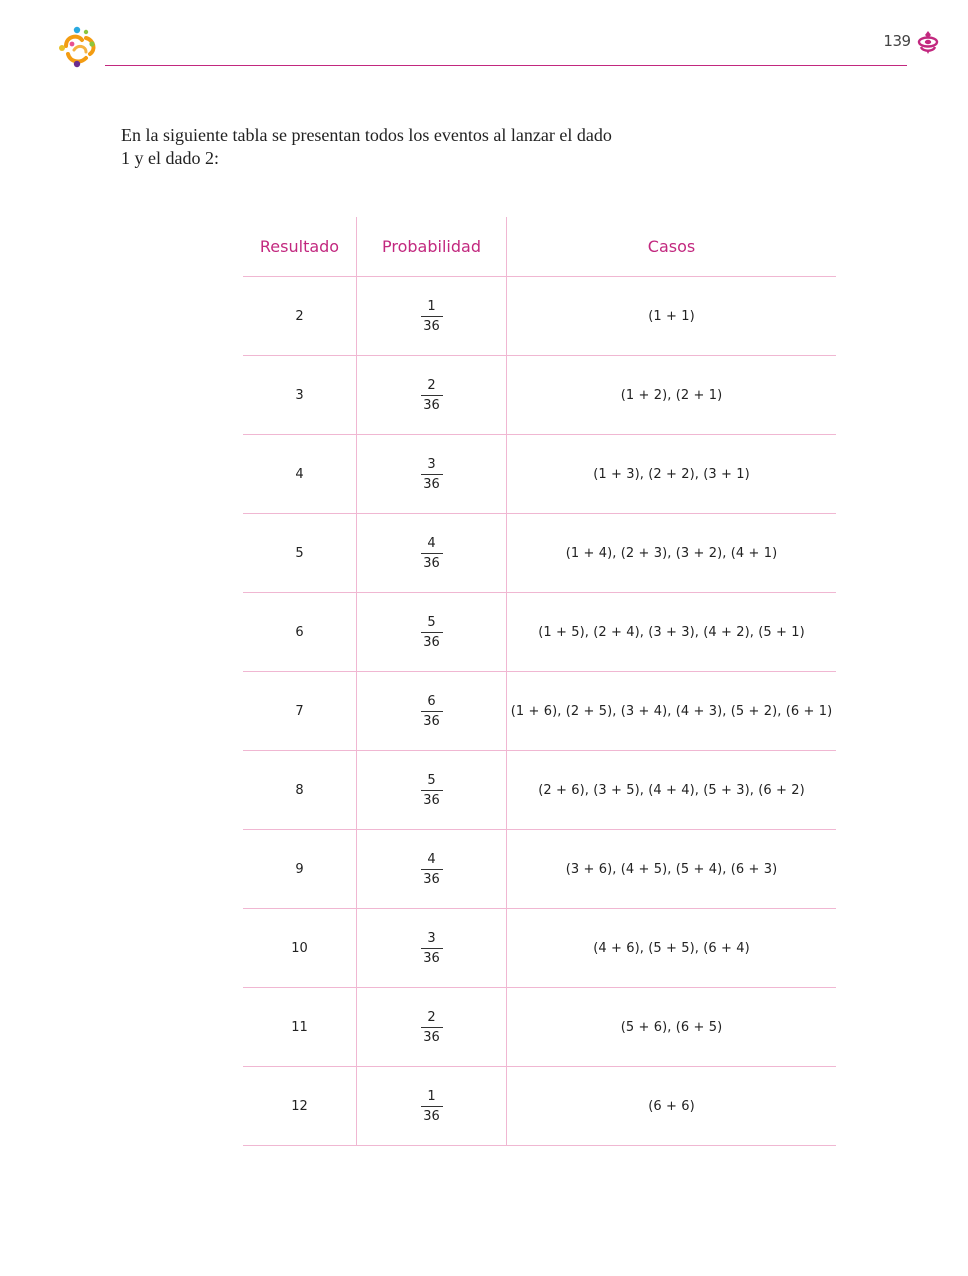 Image resolution: width=968 pixels, height=1276 pixels. Describe the element at coordinates (300, 247) in the screenshot. I see `header-resultado: Resultado` at that location.